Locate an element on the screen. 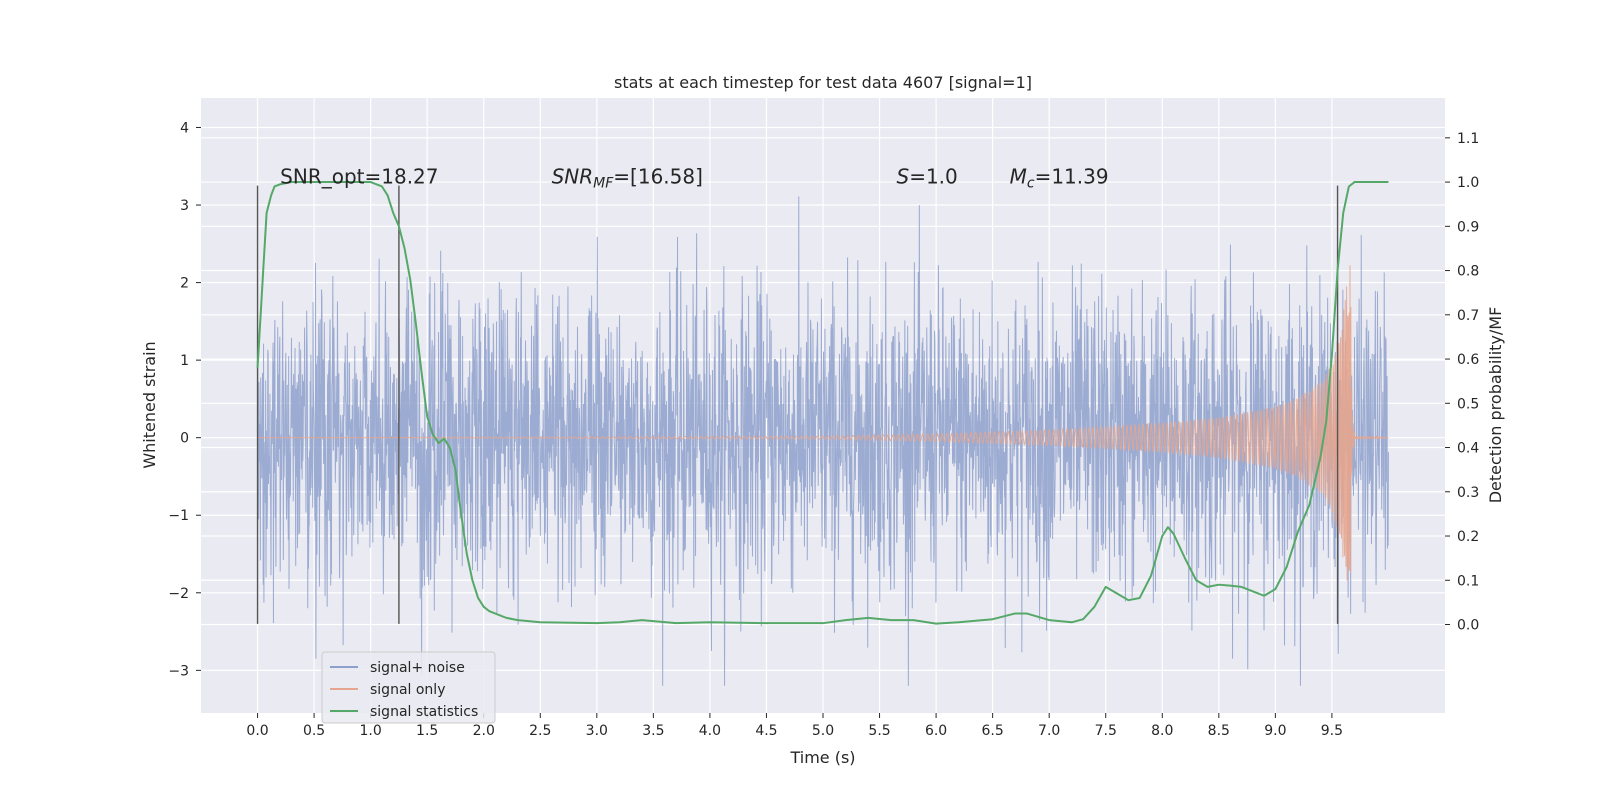 The height and width of the screenshot is (800, 1600). annotations: SNR_opt=18.27 SNRMF=[16.58] S=1.0 Mc=11.39 is located at coordinates (694, 178).